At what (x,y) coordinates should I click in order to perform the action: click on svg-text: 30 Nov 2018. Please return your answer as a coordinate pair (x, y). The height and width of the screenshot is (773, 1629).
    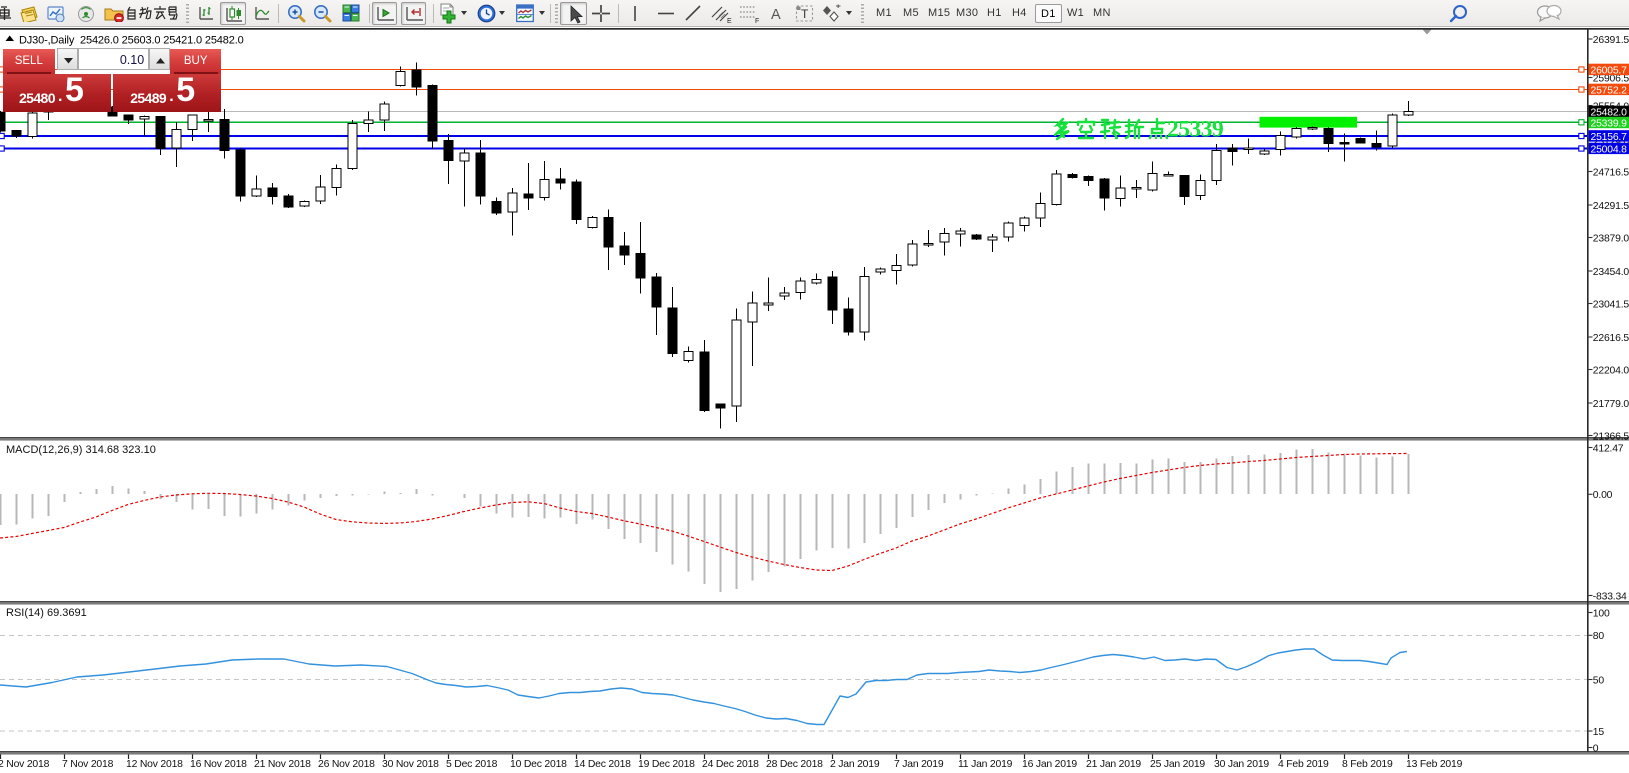
    Looking at the image, I should click on (410, 764).